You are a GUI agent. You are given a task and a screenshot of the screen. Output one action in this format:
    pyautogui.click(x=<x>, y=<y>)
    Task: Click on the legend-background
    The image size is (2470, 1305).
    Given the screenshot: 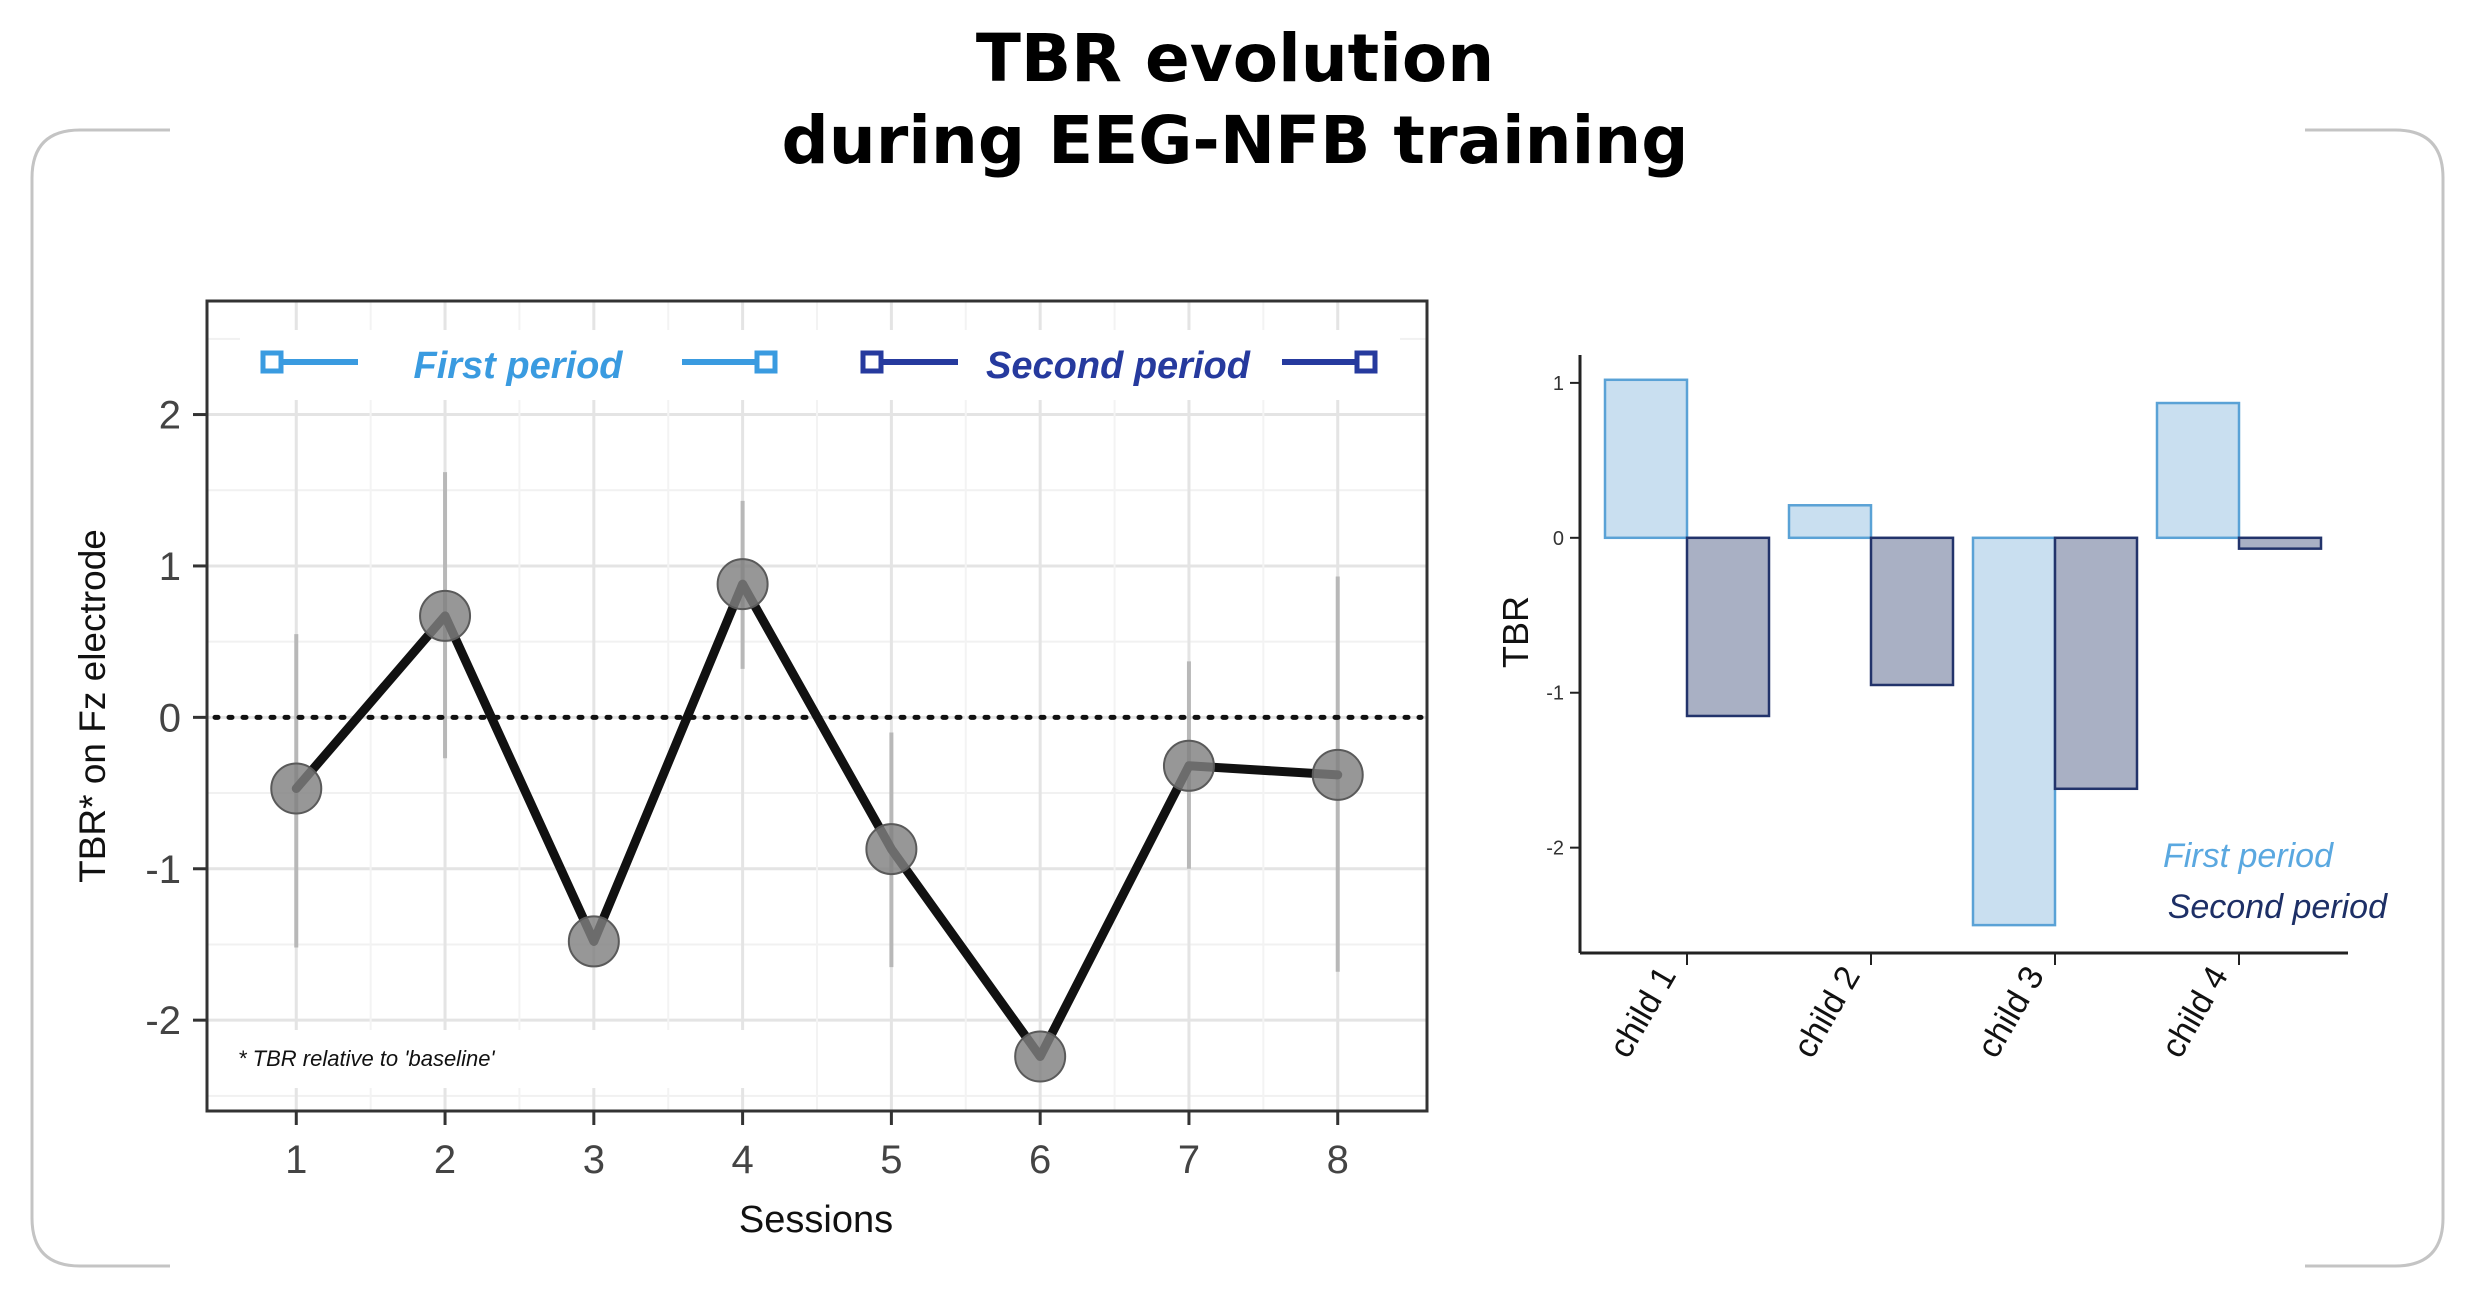 What is the action you would take?
    pyautogui.click(x=820, y=365)
    